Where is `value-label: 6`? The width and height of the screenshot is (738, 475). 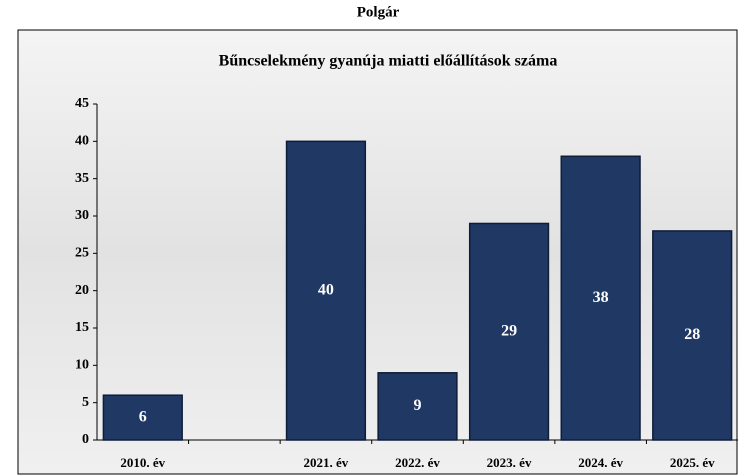
value-label: 6 is located at coordinates (143, 416).